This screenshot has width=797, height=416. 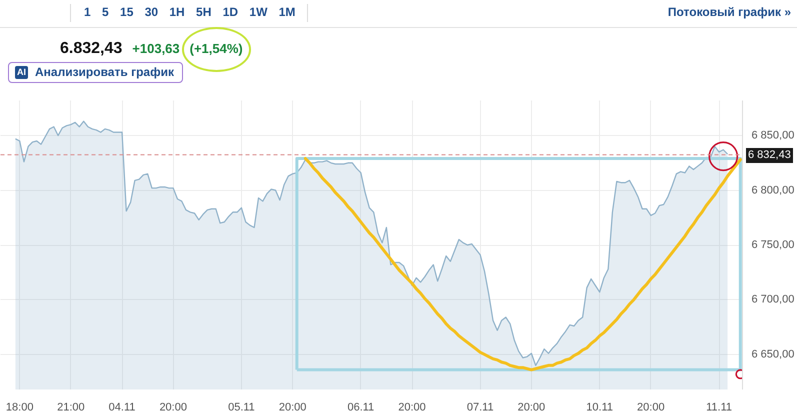 I want to click on y-tick-label: 6 850,00, so click(x=773, y=136).